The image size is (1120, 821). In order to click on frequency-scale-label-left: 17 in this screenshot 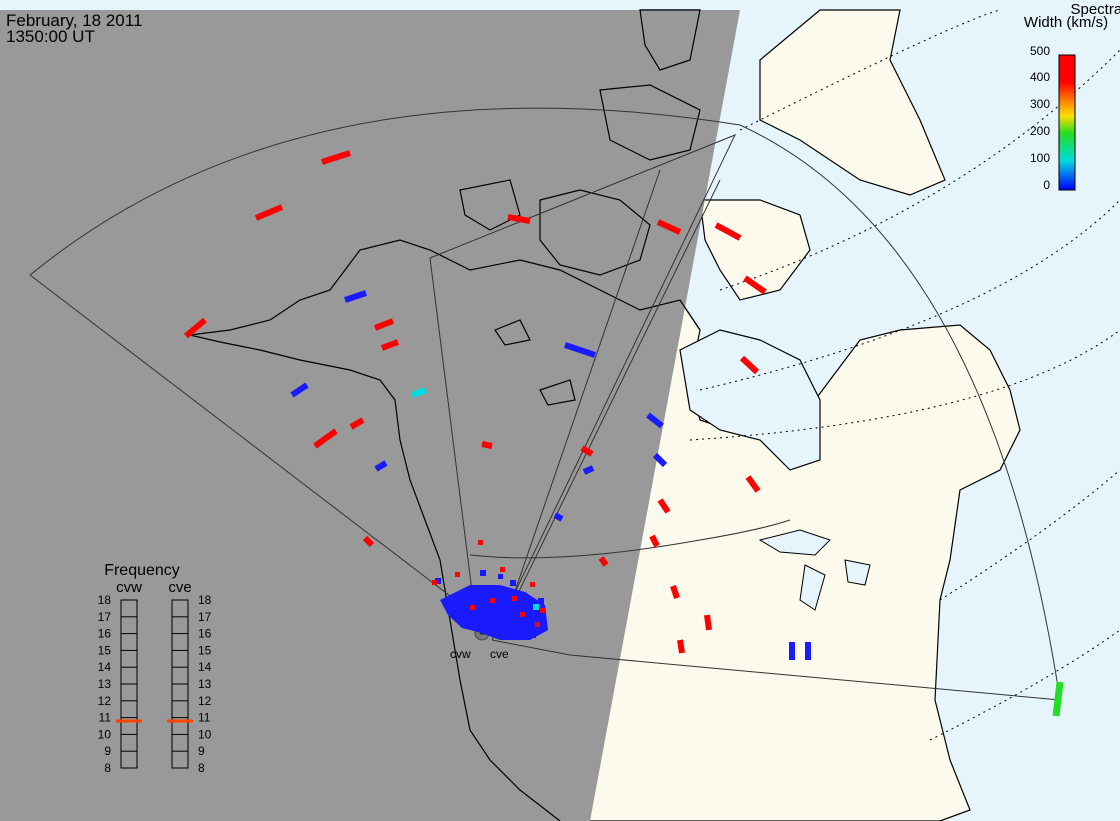, I will do `click(105, 617)`.